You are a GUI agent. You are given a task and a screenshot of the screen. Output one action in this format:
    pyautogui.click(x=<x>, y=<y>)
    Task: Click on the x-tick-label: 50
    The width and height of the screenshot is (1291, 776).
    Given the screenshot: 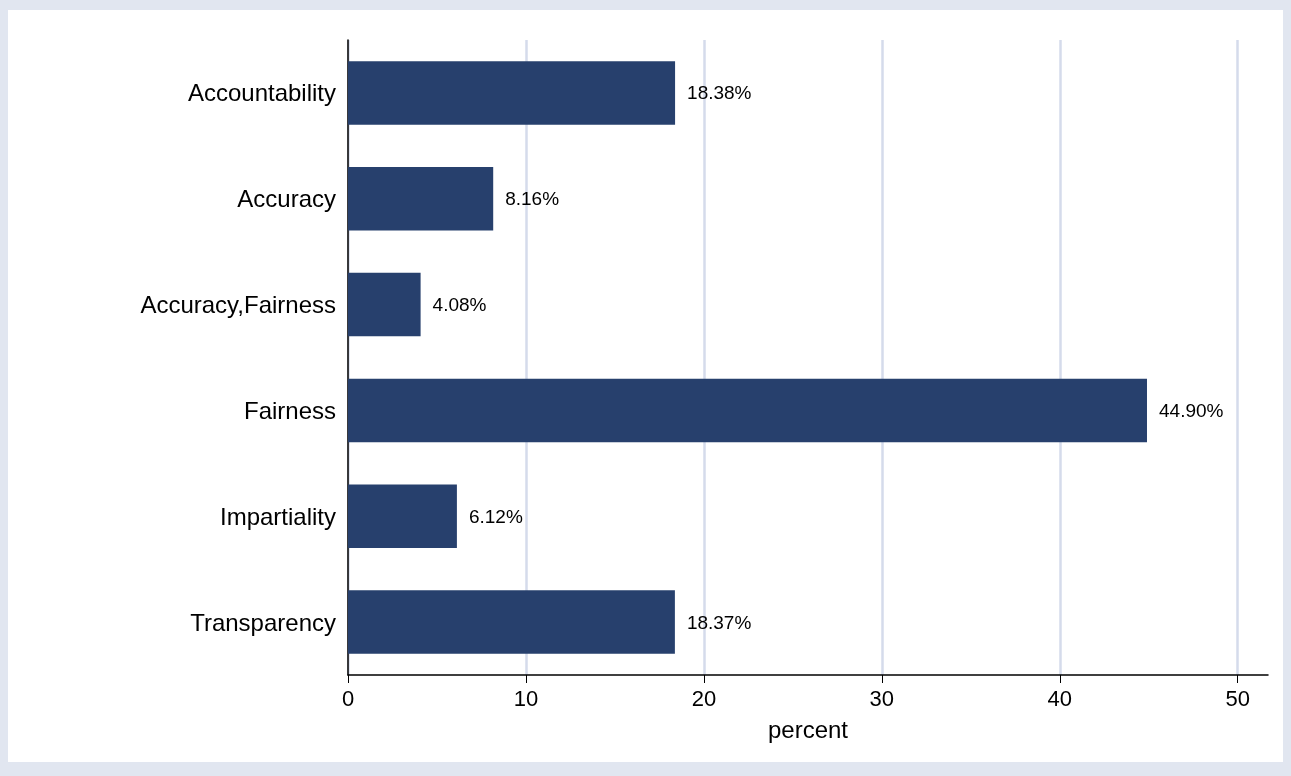 What is the action you would take?
    pyautogui.click(x=1237, y=698)
    